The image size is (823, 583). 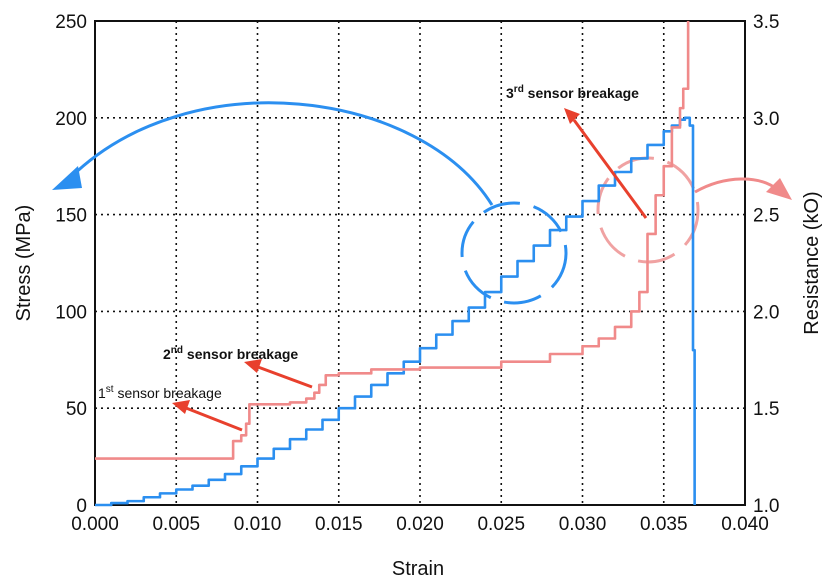 I want to click on y-left-tick-label: 0, so click(x=81, y=506).